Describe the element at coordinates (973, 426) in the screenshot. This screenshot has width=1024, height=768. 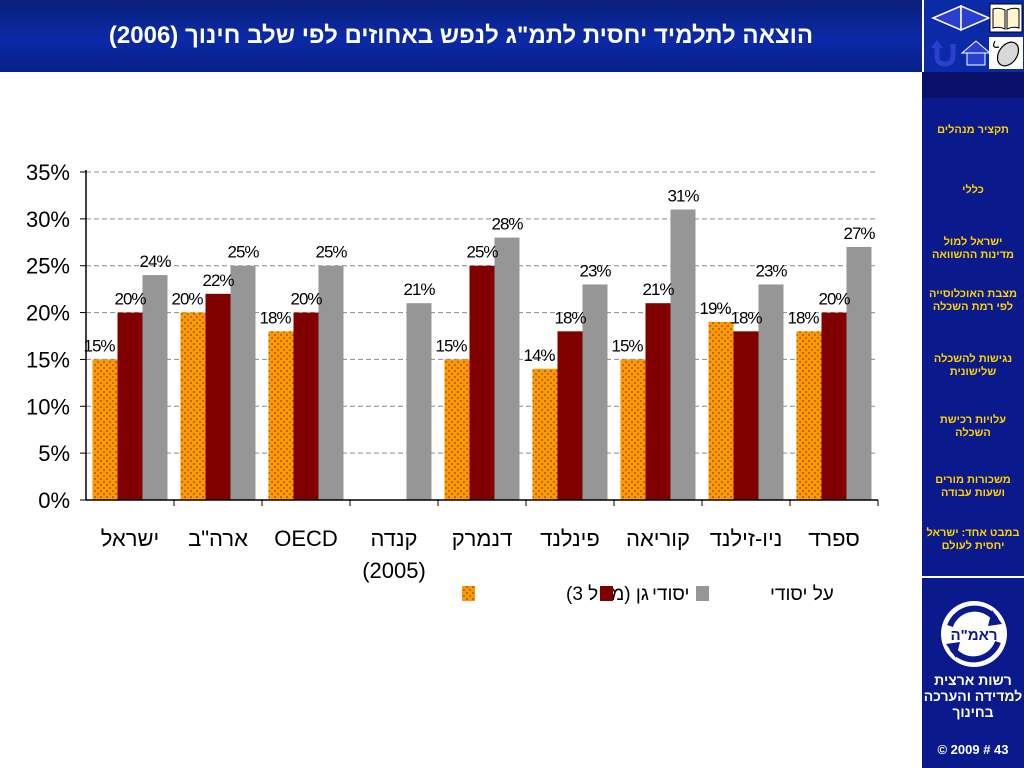
I see `sidebar-item-education-costs: עלויות רכישת השכלה` at that location.